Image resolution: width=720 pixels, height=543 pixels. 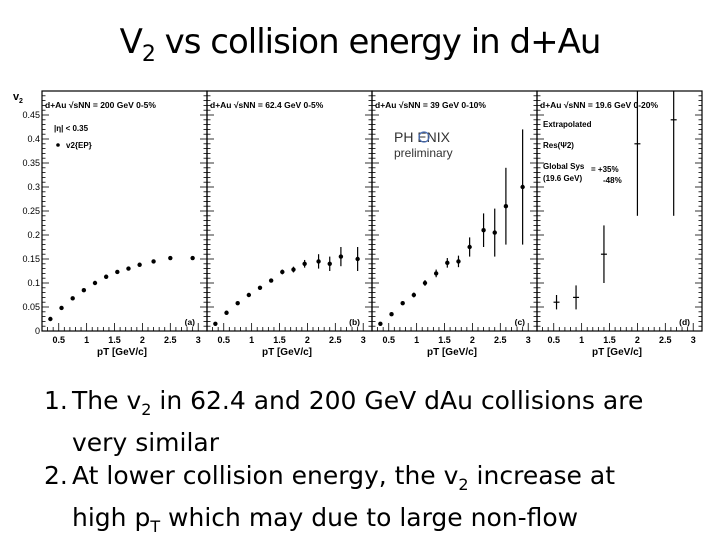 What do you see at coordinates (58, 145) in the screenshot?
I see `legend-marker` at bounding box center [58, 145].